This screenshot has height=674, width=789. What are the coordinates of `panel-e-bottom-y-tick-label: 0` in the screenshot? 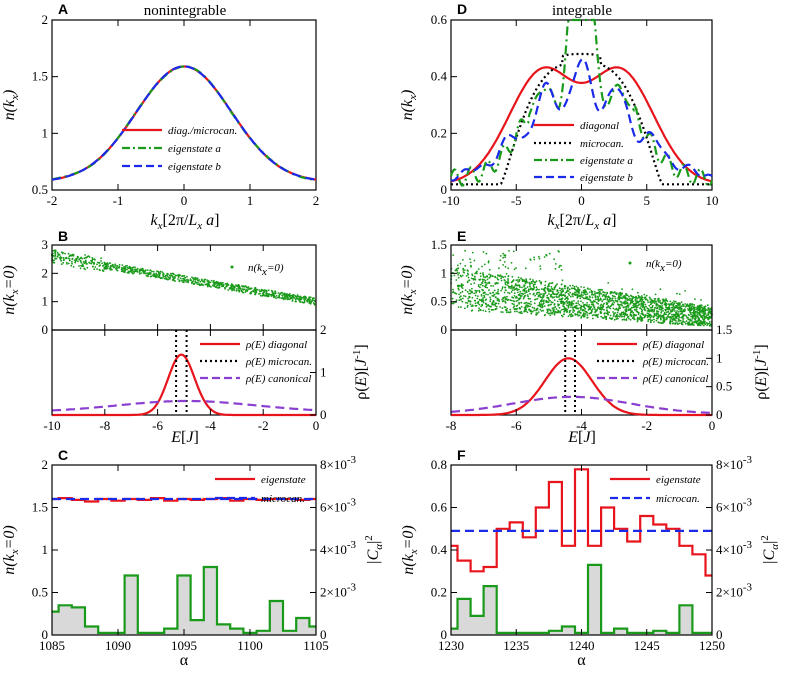 It's located at (719, 414).